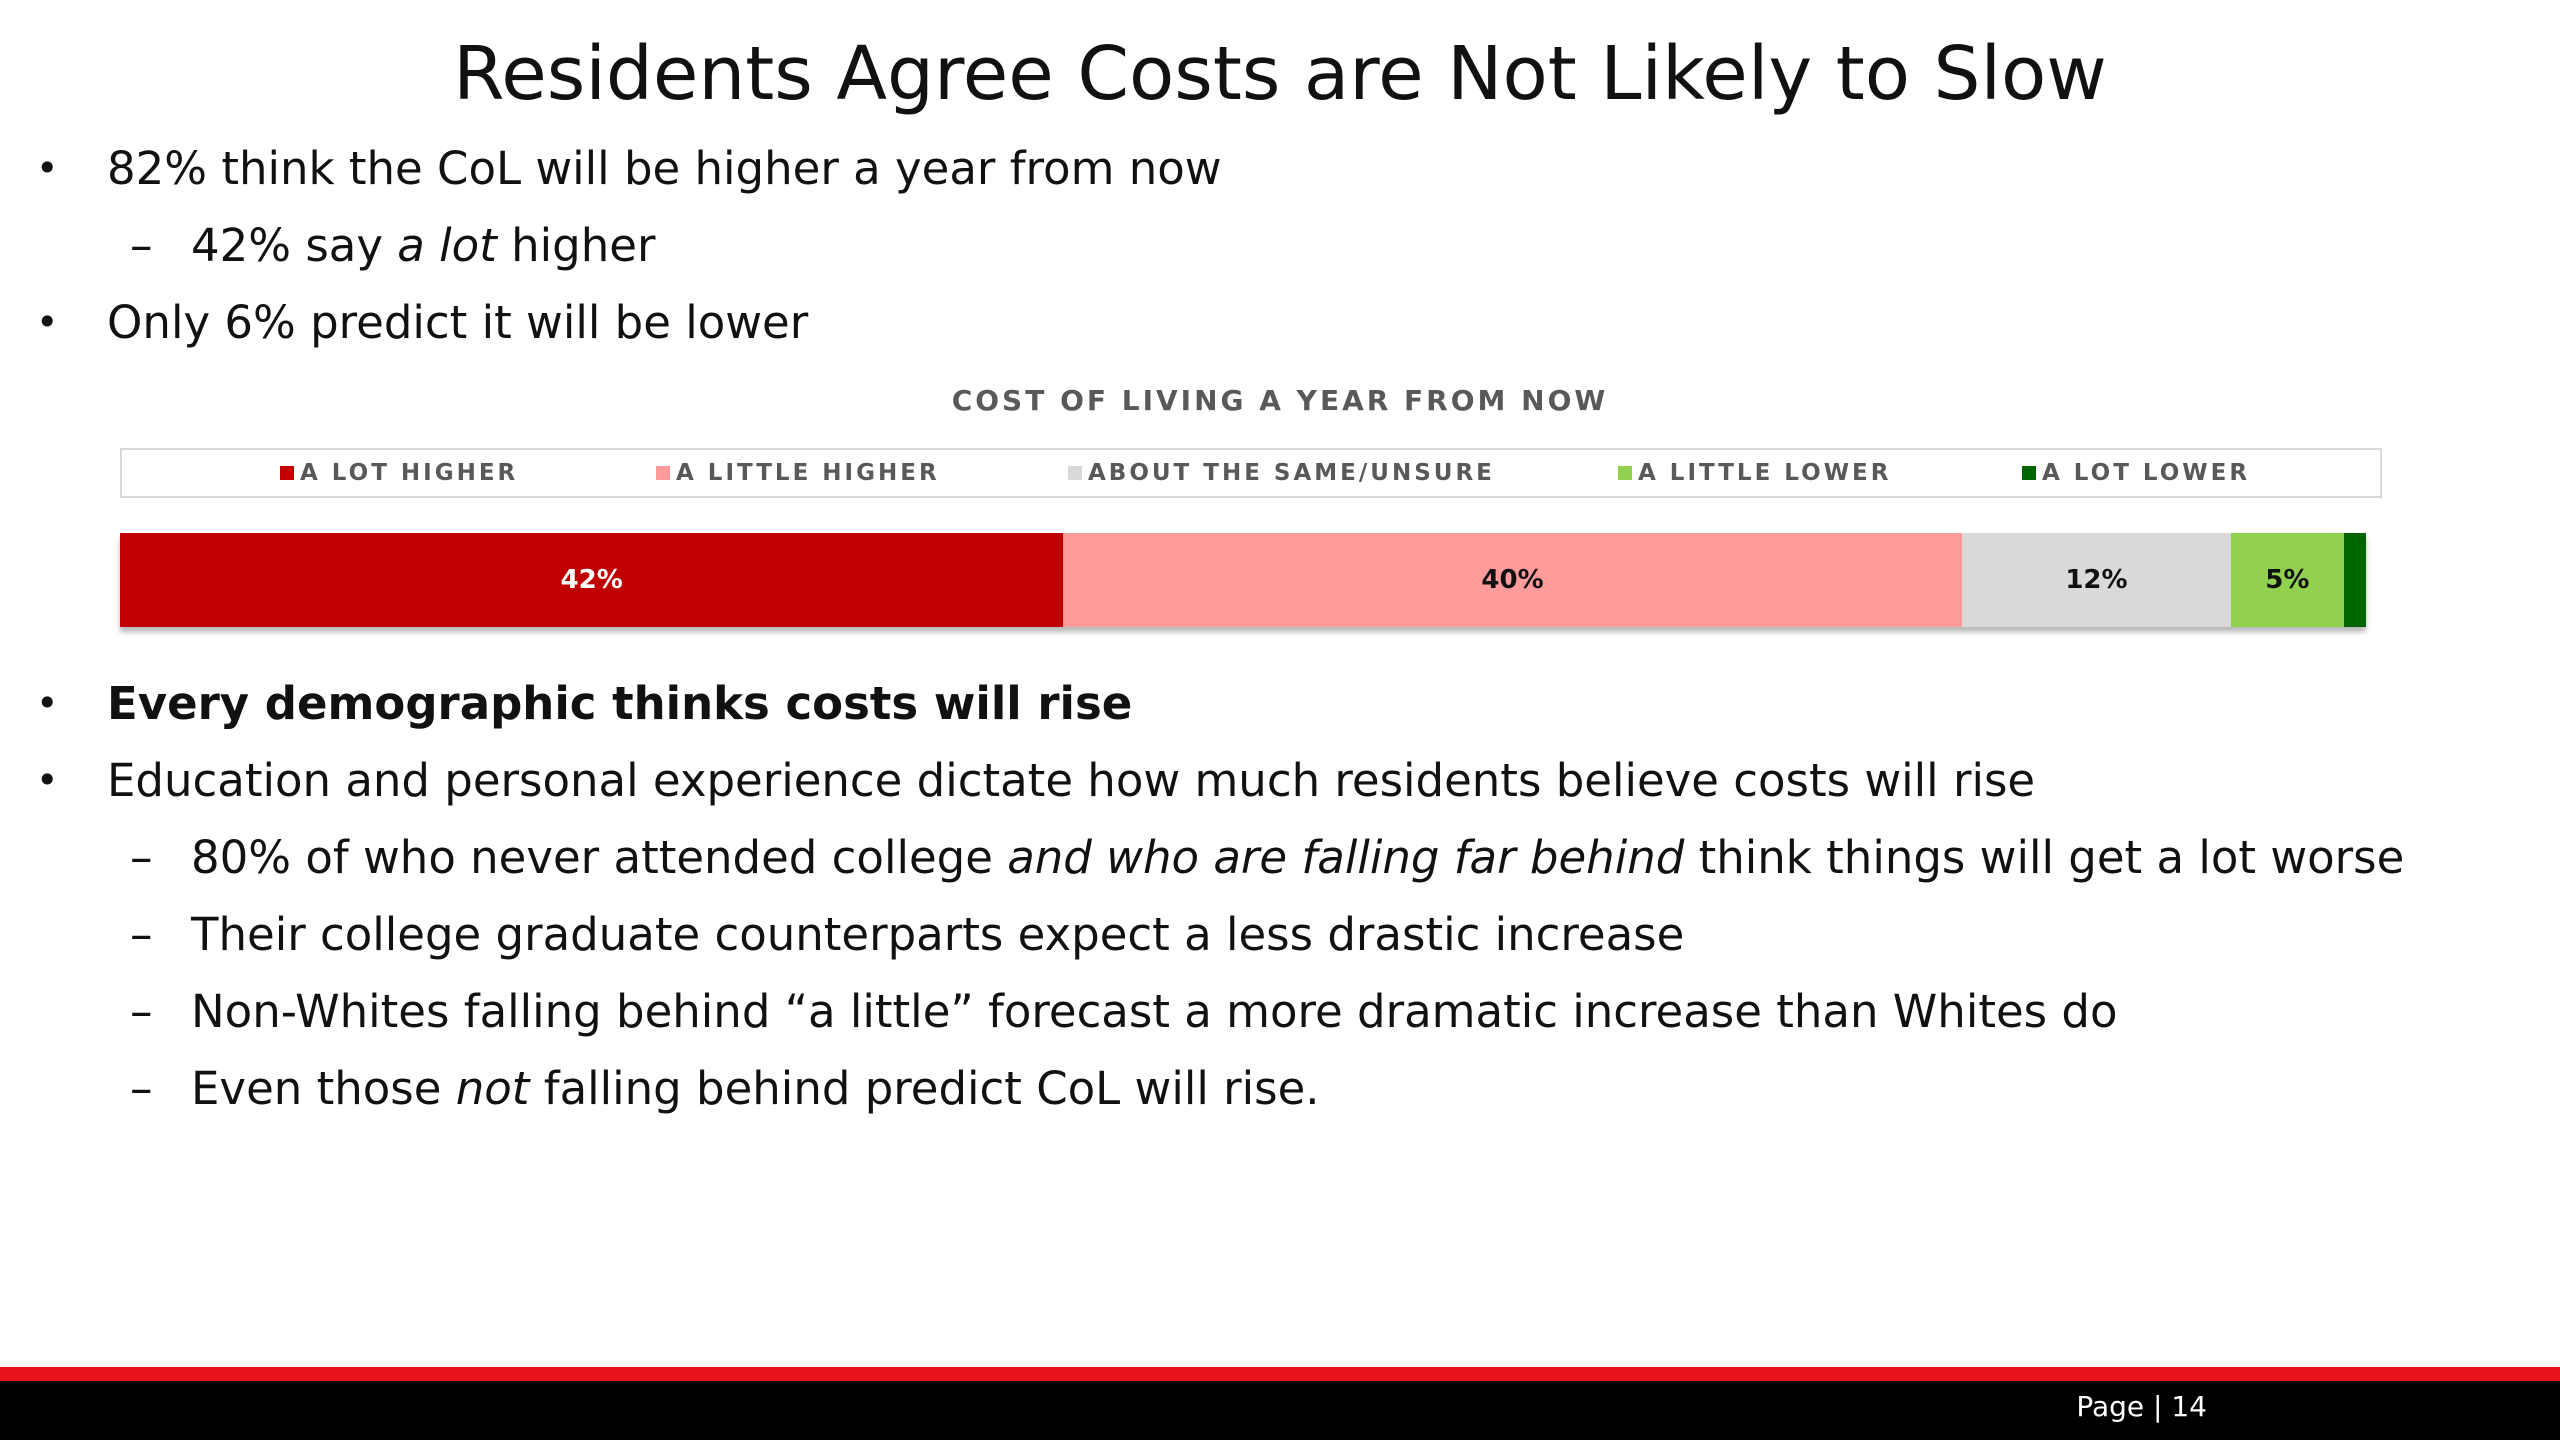 The image size is (2560, 1440). I want to click on legend-item: A LOT HIGHER, so click(399, 473).